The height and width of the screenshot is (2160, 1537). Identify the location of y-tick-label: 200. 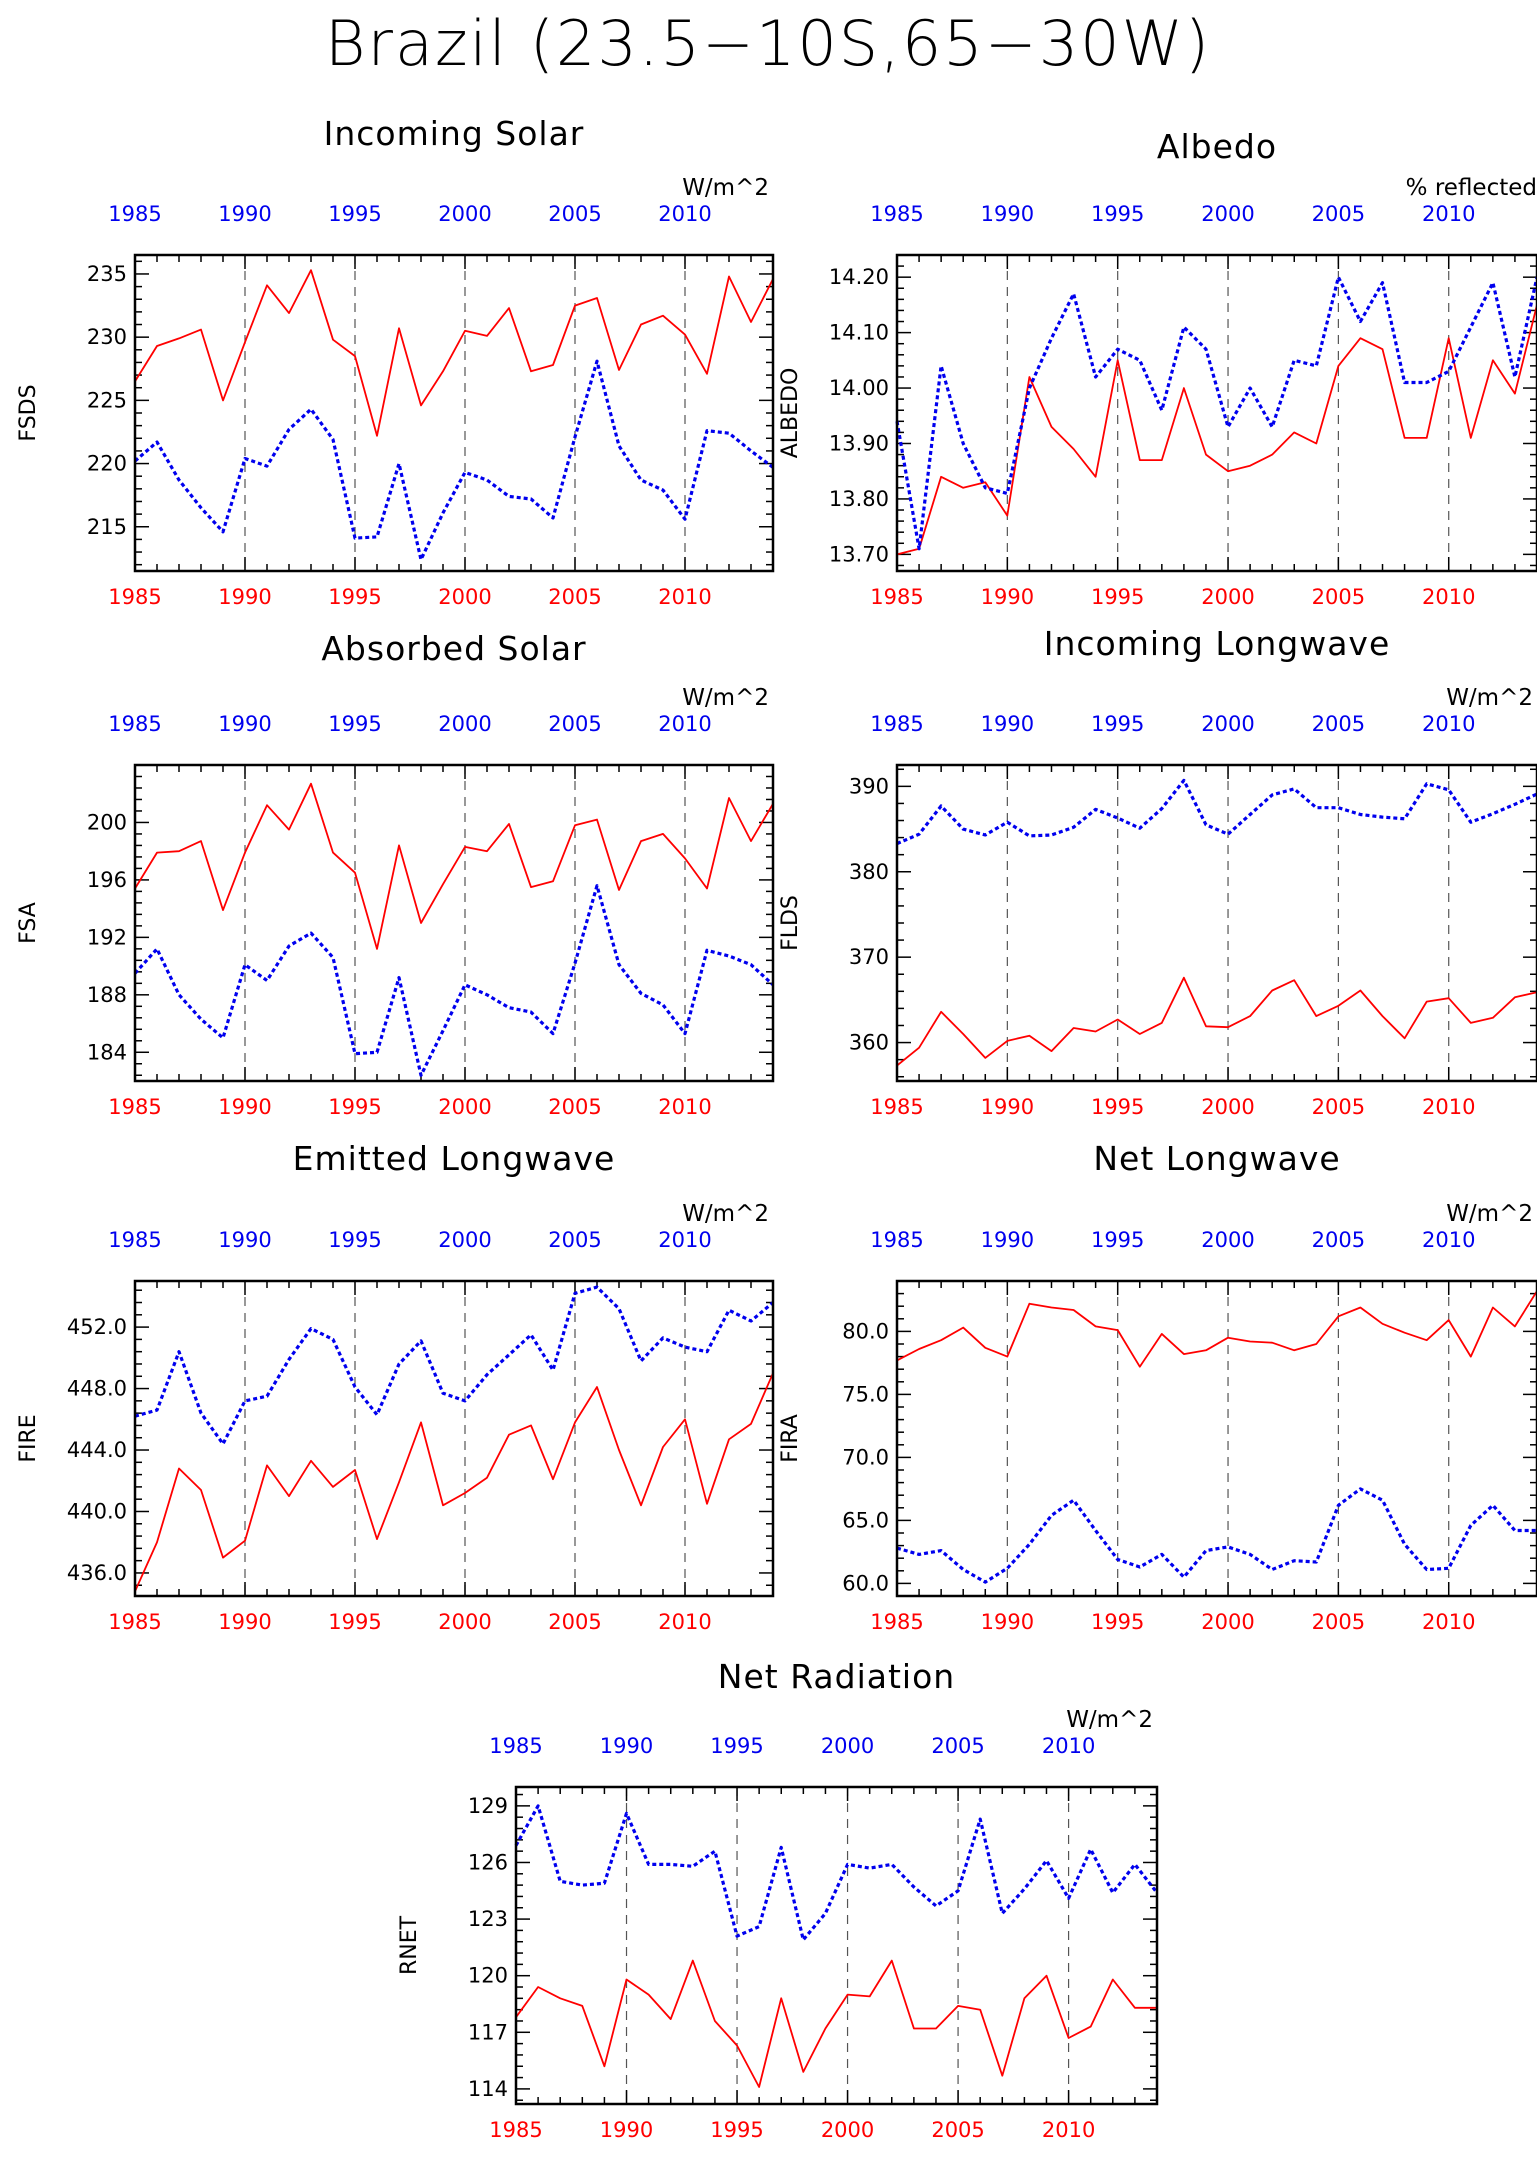
(107, 822).